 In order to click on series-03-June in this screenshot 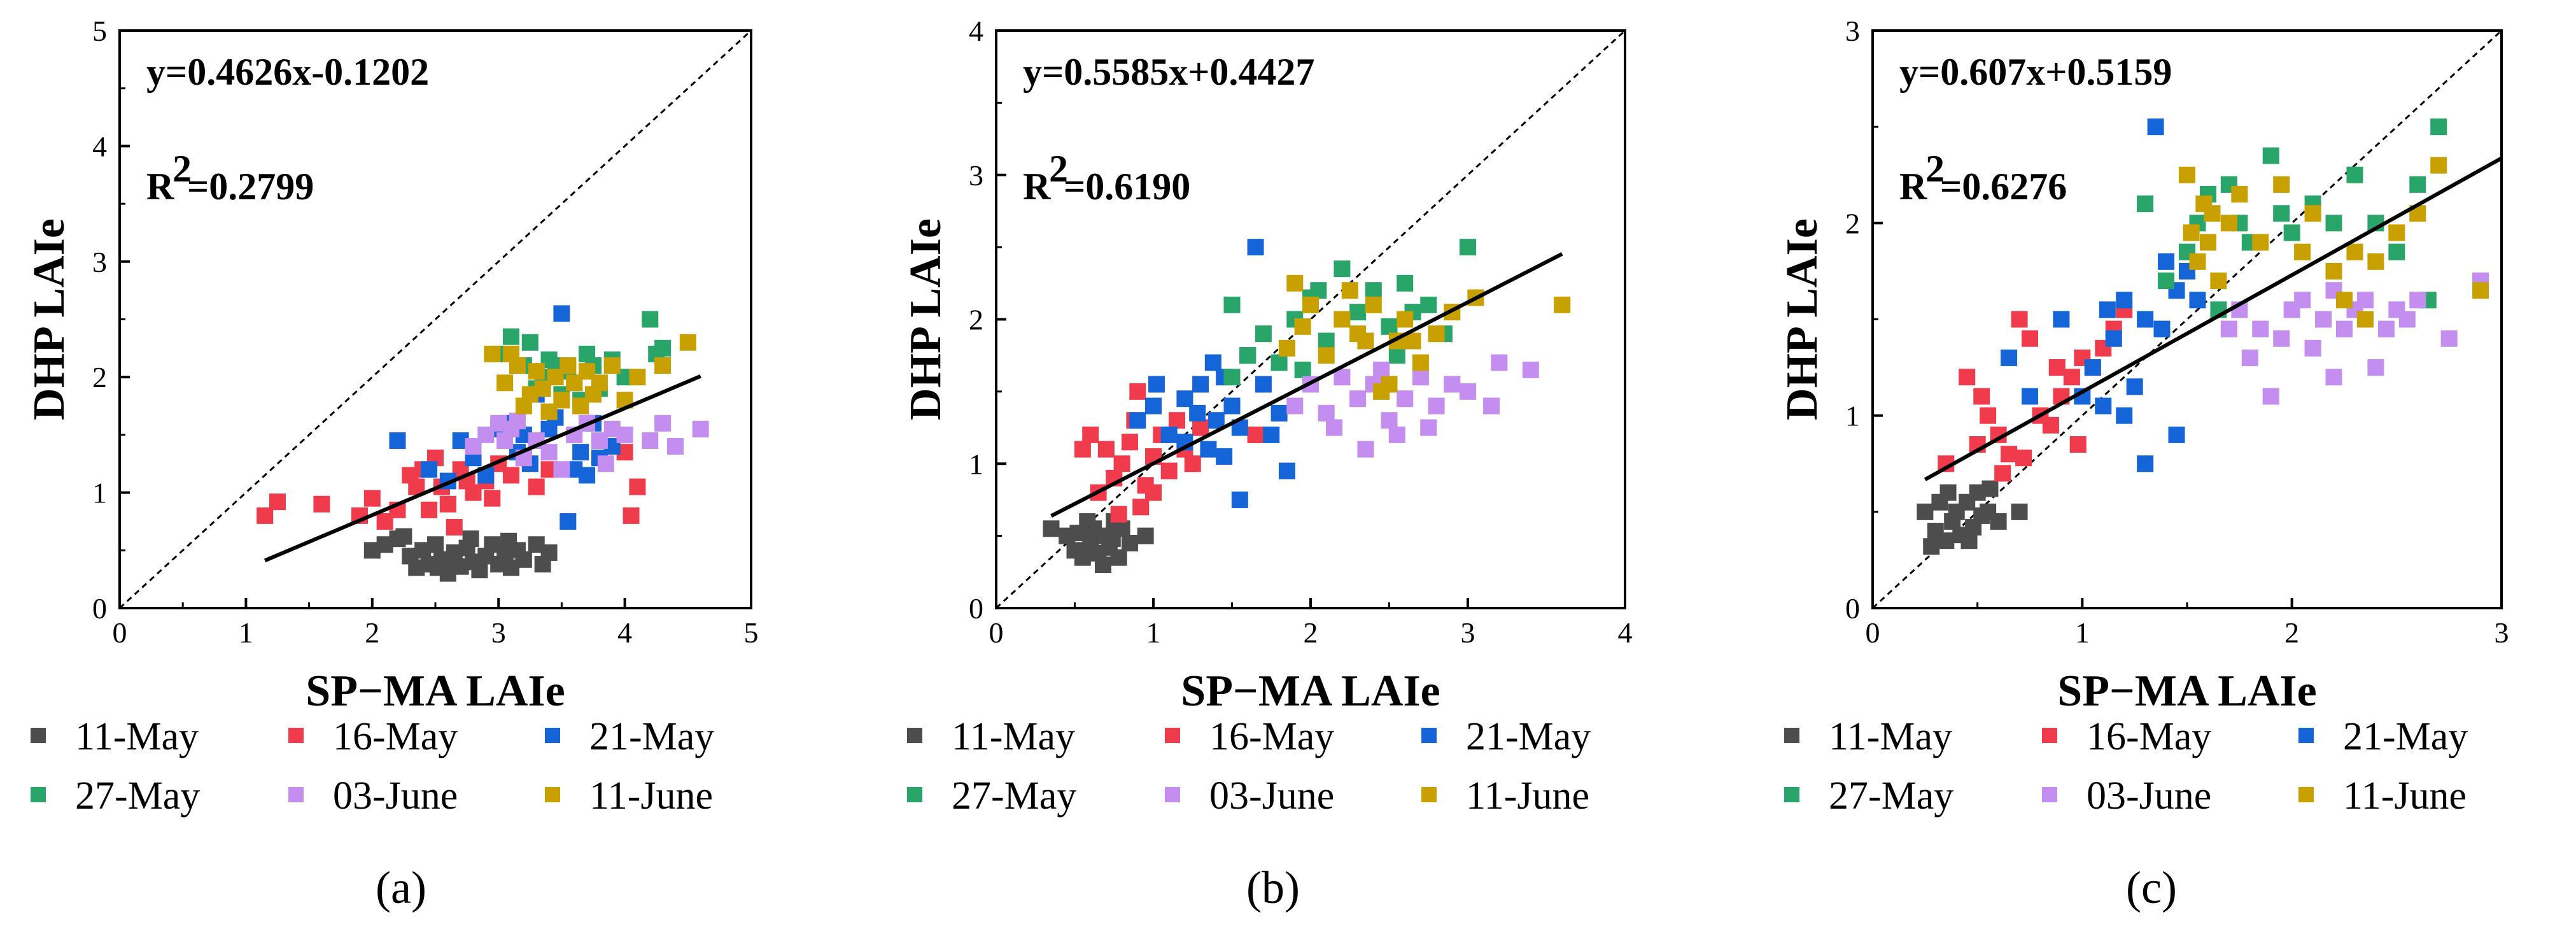, I will do `click(587, 446)`.